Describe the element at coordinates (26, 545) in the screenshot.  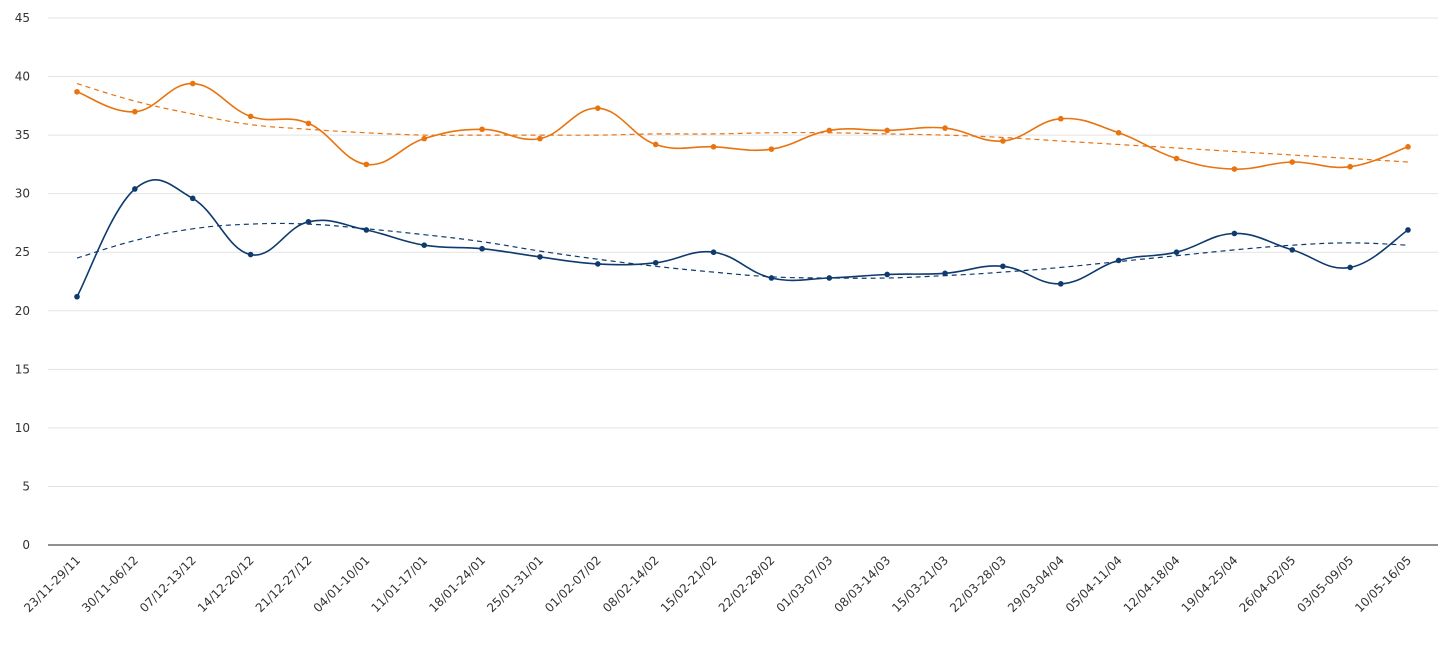
I see `y-tick-label: 0` at that location.